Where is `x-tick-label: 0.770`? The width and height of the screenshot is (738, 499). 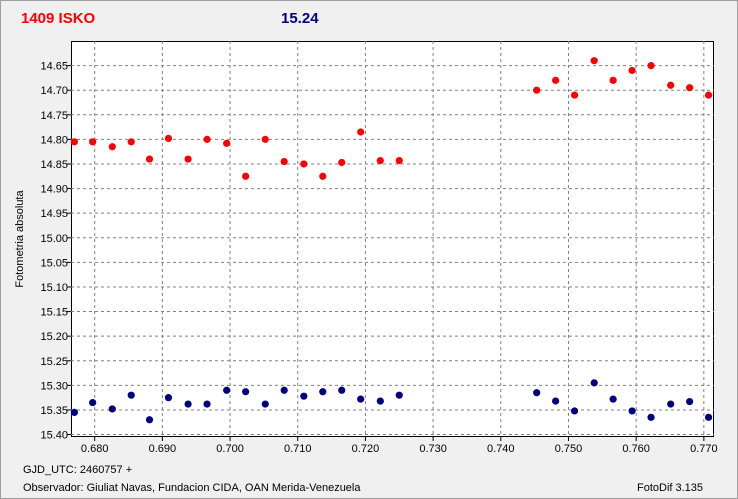 x-tick-label: 0.770 is located at coordinates (704, 449).